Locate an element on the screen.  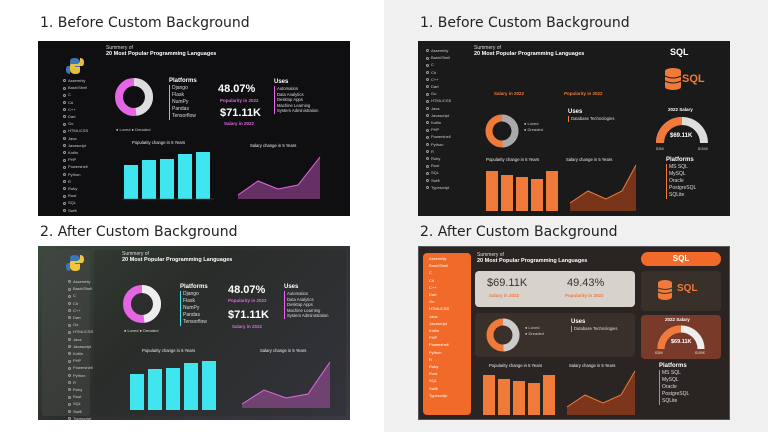
language-option: Assembly is located at coordinates (438, 50).